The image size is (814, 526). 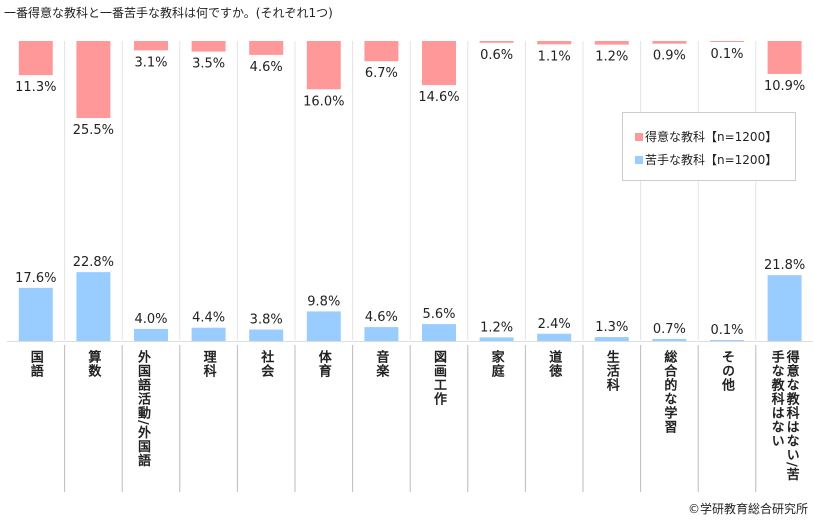 I want to click on chart-title: 一番得意な教科と一番苦手な教科は何ですか。(それぞれ1つ), so click(x=168, y=13).